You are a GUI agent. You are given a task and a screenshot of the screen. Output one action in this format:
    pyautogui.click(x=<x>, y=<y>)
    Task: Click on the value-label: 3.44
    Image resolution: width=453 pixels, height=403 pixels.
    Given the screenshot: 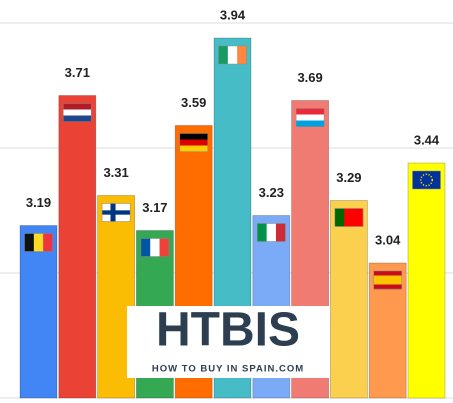 What is the action you would take?
    pyautogui.click(x=427, y=139)
    